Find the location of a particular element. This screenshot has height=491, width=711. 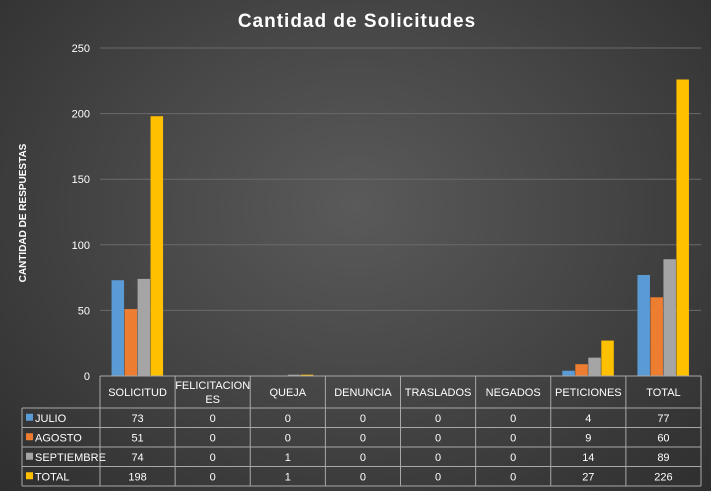

y-tick-label: 50 is located at coordinates (84, 311).